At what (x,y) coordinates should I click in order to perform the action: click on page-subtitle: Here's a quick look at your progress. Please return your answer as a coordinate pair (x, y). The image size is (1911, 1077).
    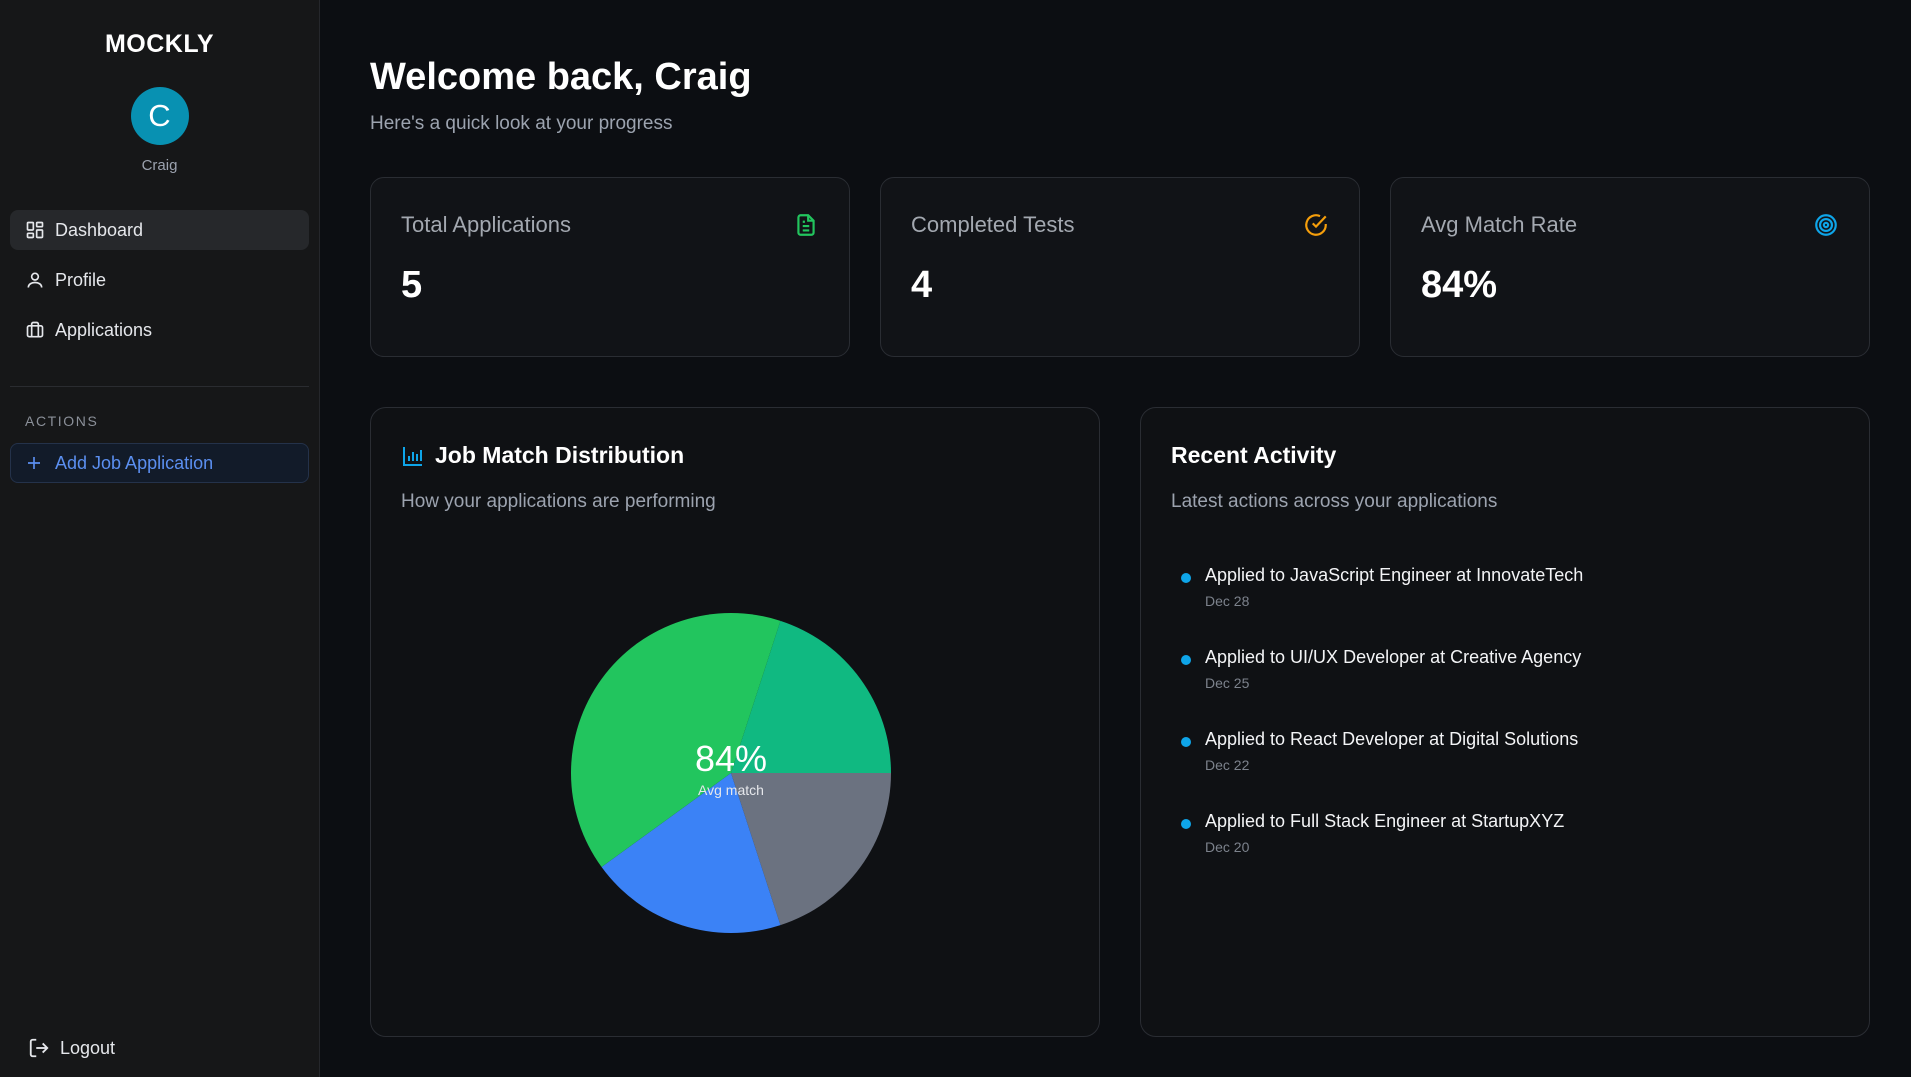
    Looking at the image, I should click on (521, 123).